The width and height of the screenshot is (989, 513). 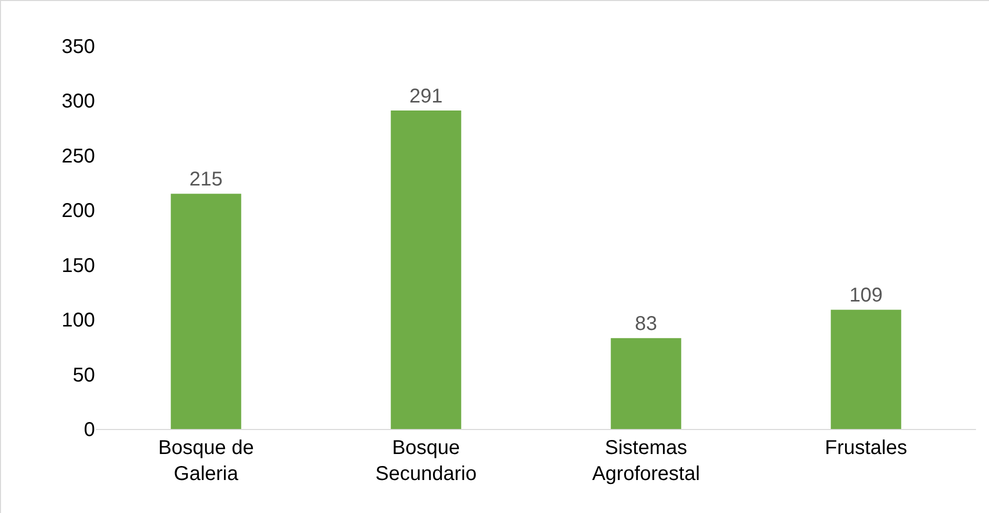 What do you see at coordinates (206, 461) in the screenshot?
I see `x-tick-label: Bosque de Galeria` at bounding box center [206, 461].